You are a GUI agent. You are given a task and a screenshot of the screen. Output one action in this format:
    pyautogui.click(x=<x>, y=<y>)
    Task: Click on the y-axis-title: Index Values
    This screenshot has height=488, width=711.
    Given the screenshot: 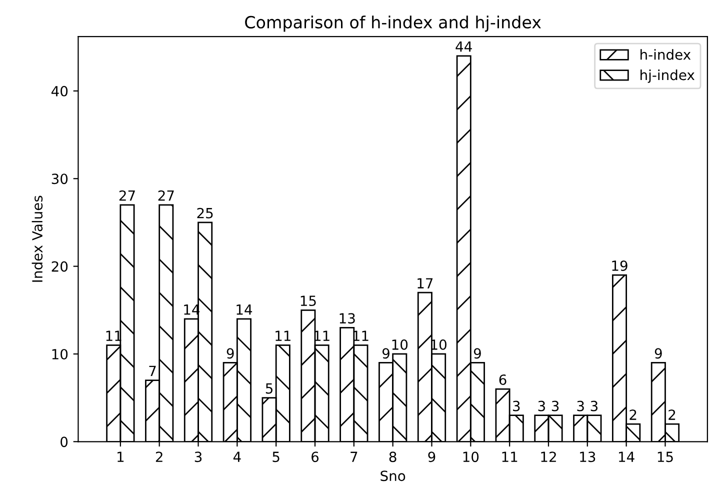 What is the action you would take?
    pyautogui.click(x=37, y=239)
    